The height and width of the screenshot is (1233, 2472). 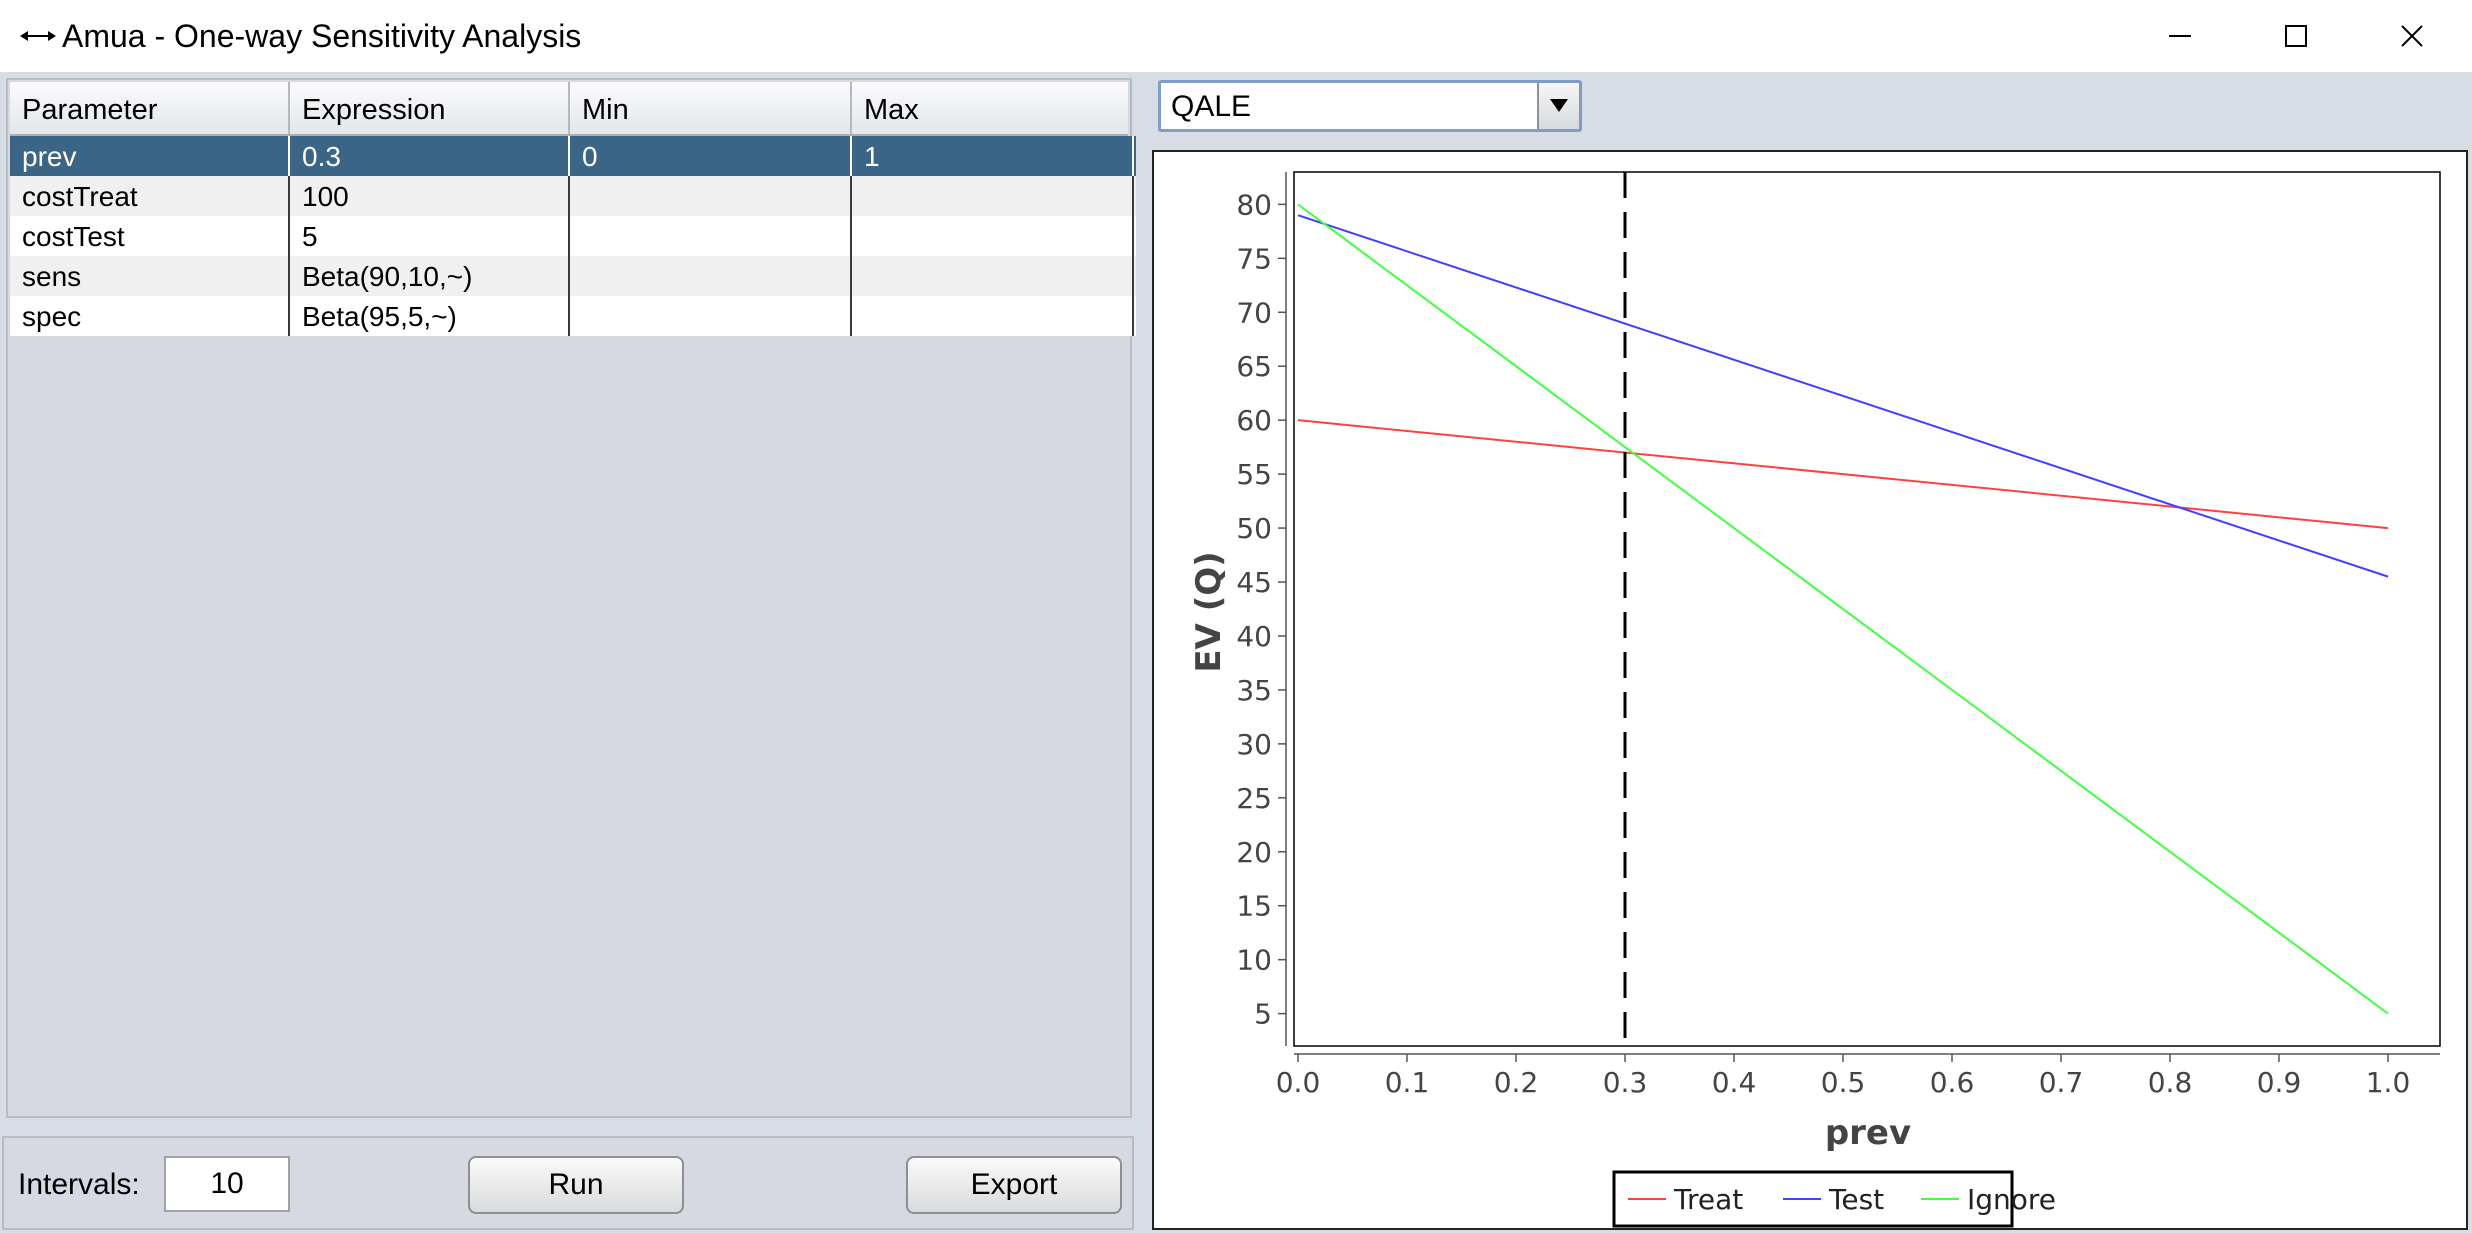 I want to click on table-row: sens Beta(90,10,~), so click(x=573, y=276).